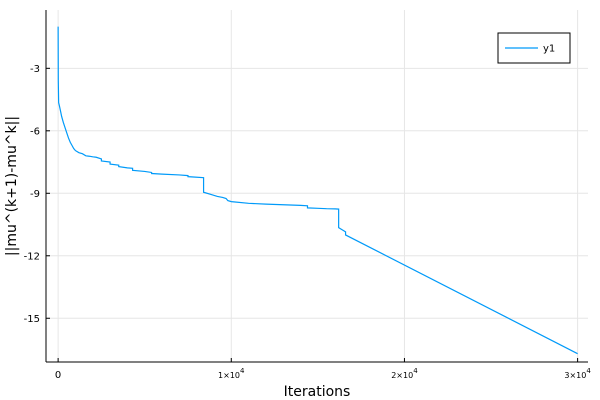  Describe the element at coordinates (32, 319) in the screenshot. I see `y-tick-label: -15` at that location.